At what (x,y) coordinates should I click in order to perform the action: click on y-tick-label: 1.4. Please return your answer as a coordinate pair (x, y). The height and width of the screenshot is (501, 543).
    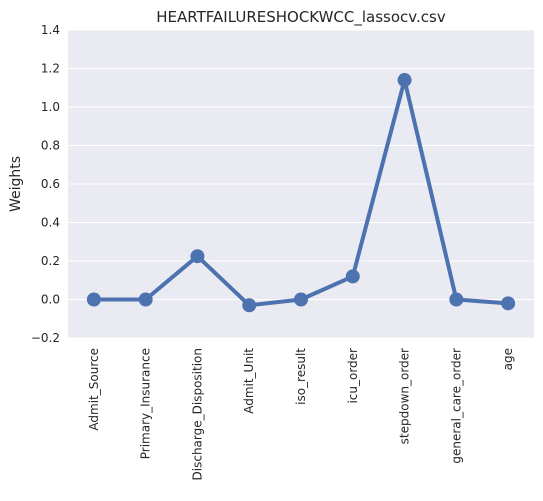
    Looking at the image, I should click on (50, 30).